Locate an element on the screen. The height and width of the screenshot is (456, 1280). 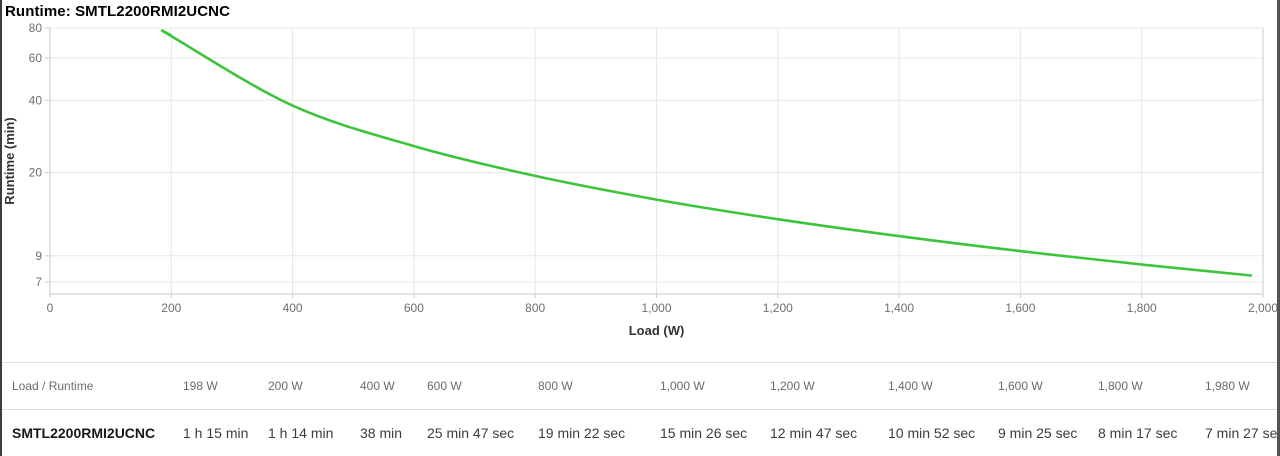
y-tick-label: 20 is located at coordinates (36, 173).